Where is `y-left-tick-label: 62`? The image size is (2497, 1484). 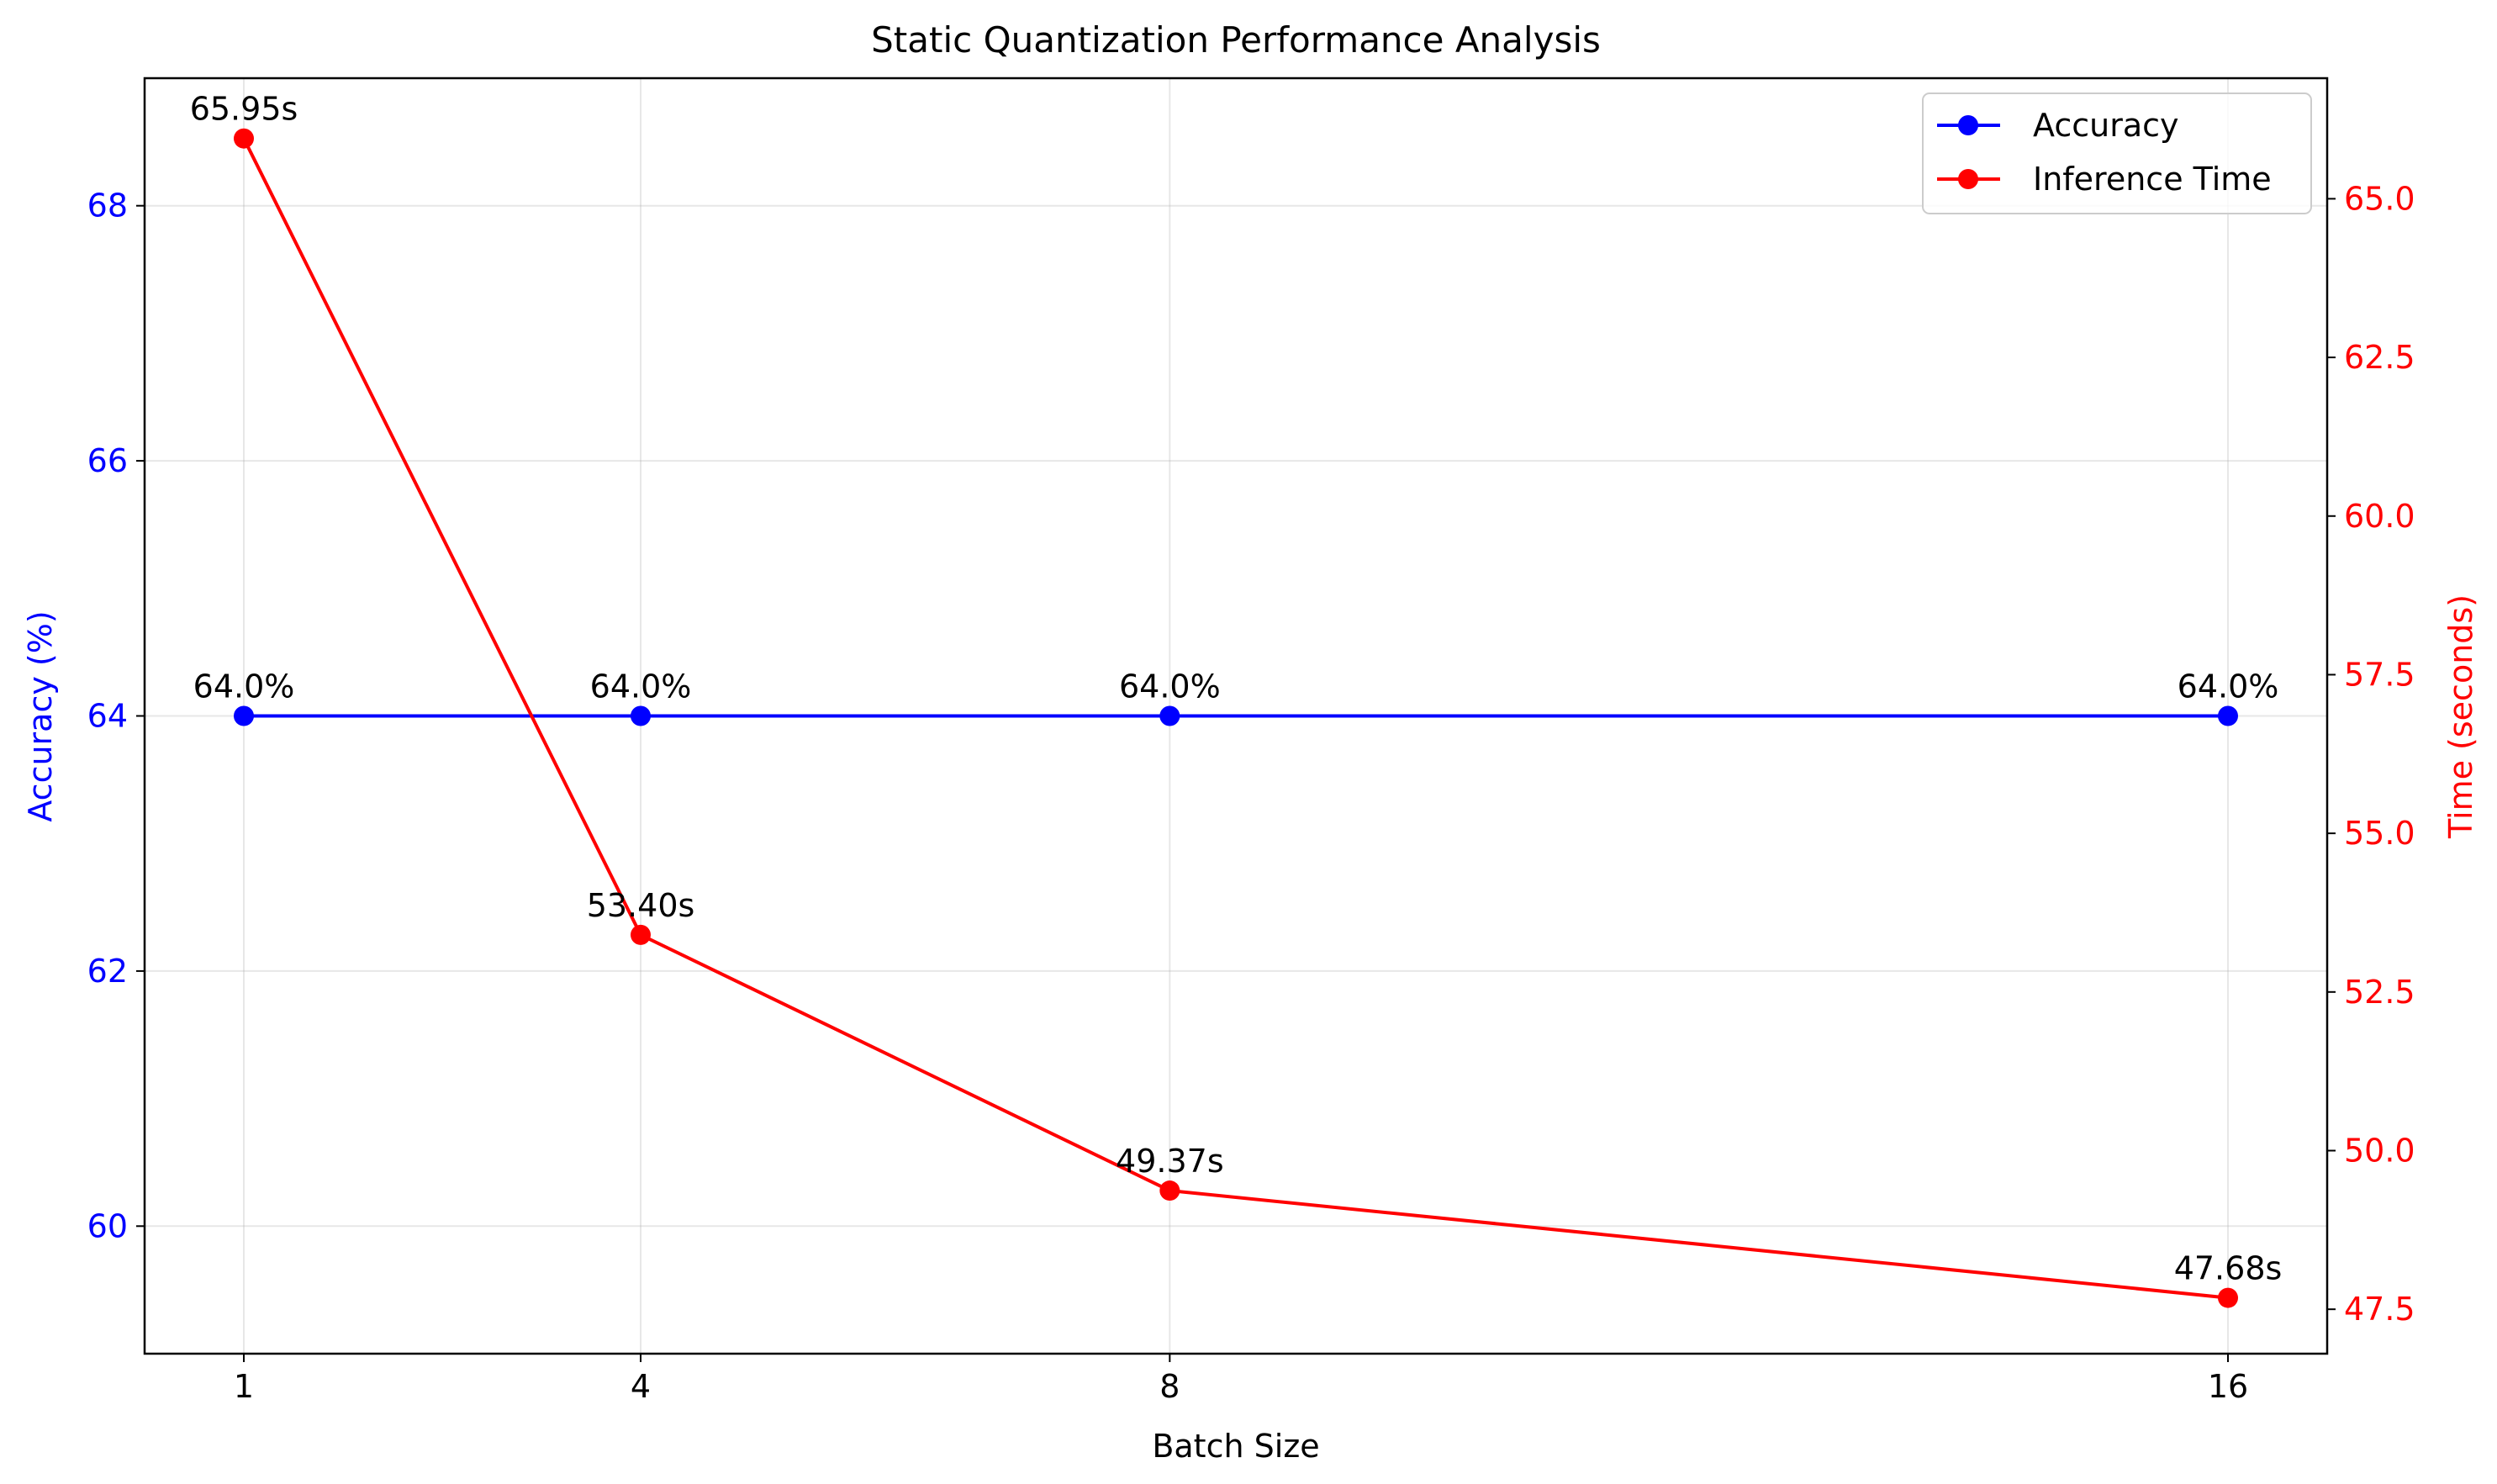 y-left-tick-label: 62 is located at coordinates (107, 971).